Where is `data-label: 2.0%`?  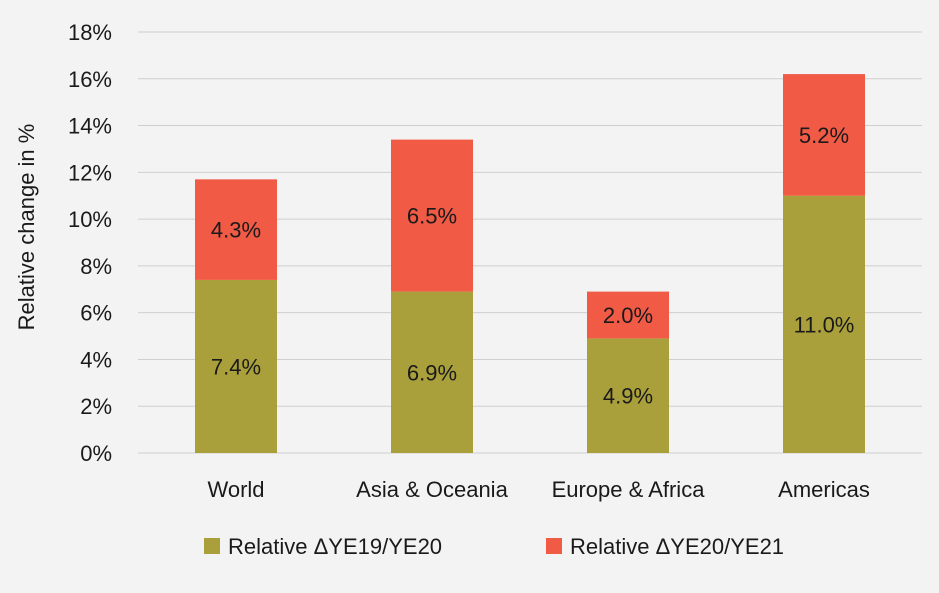 data-label: 2.0% is located at coordinates (628, 315).